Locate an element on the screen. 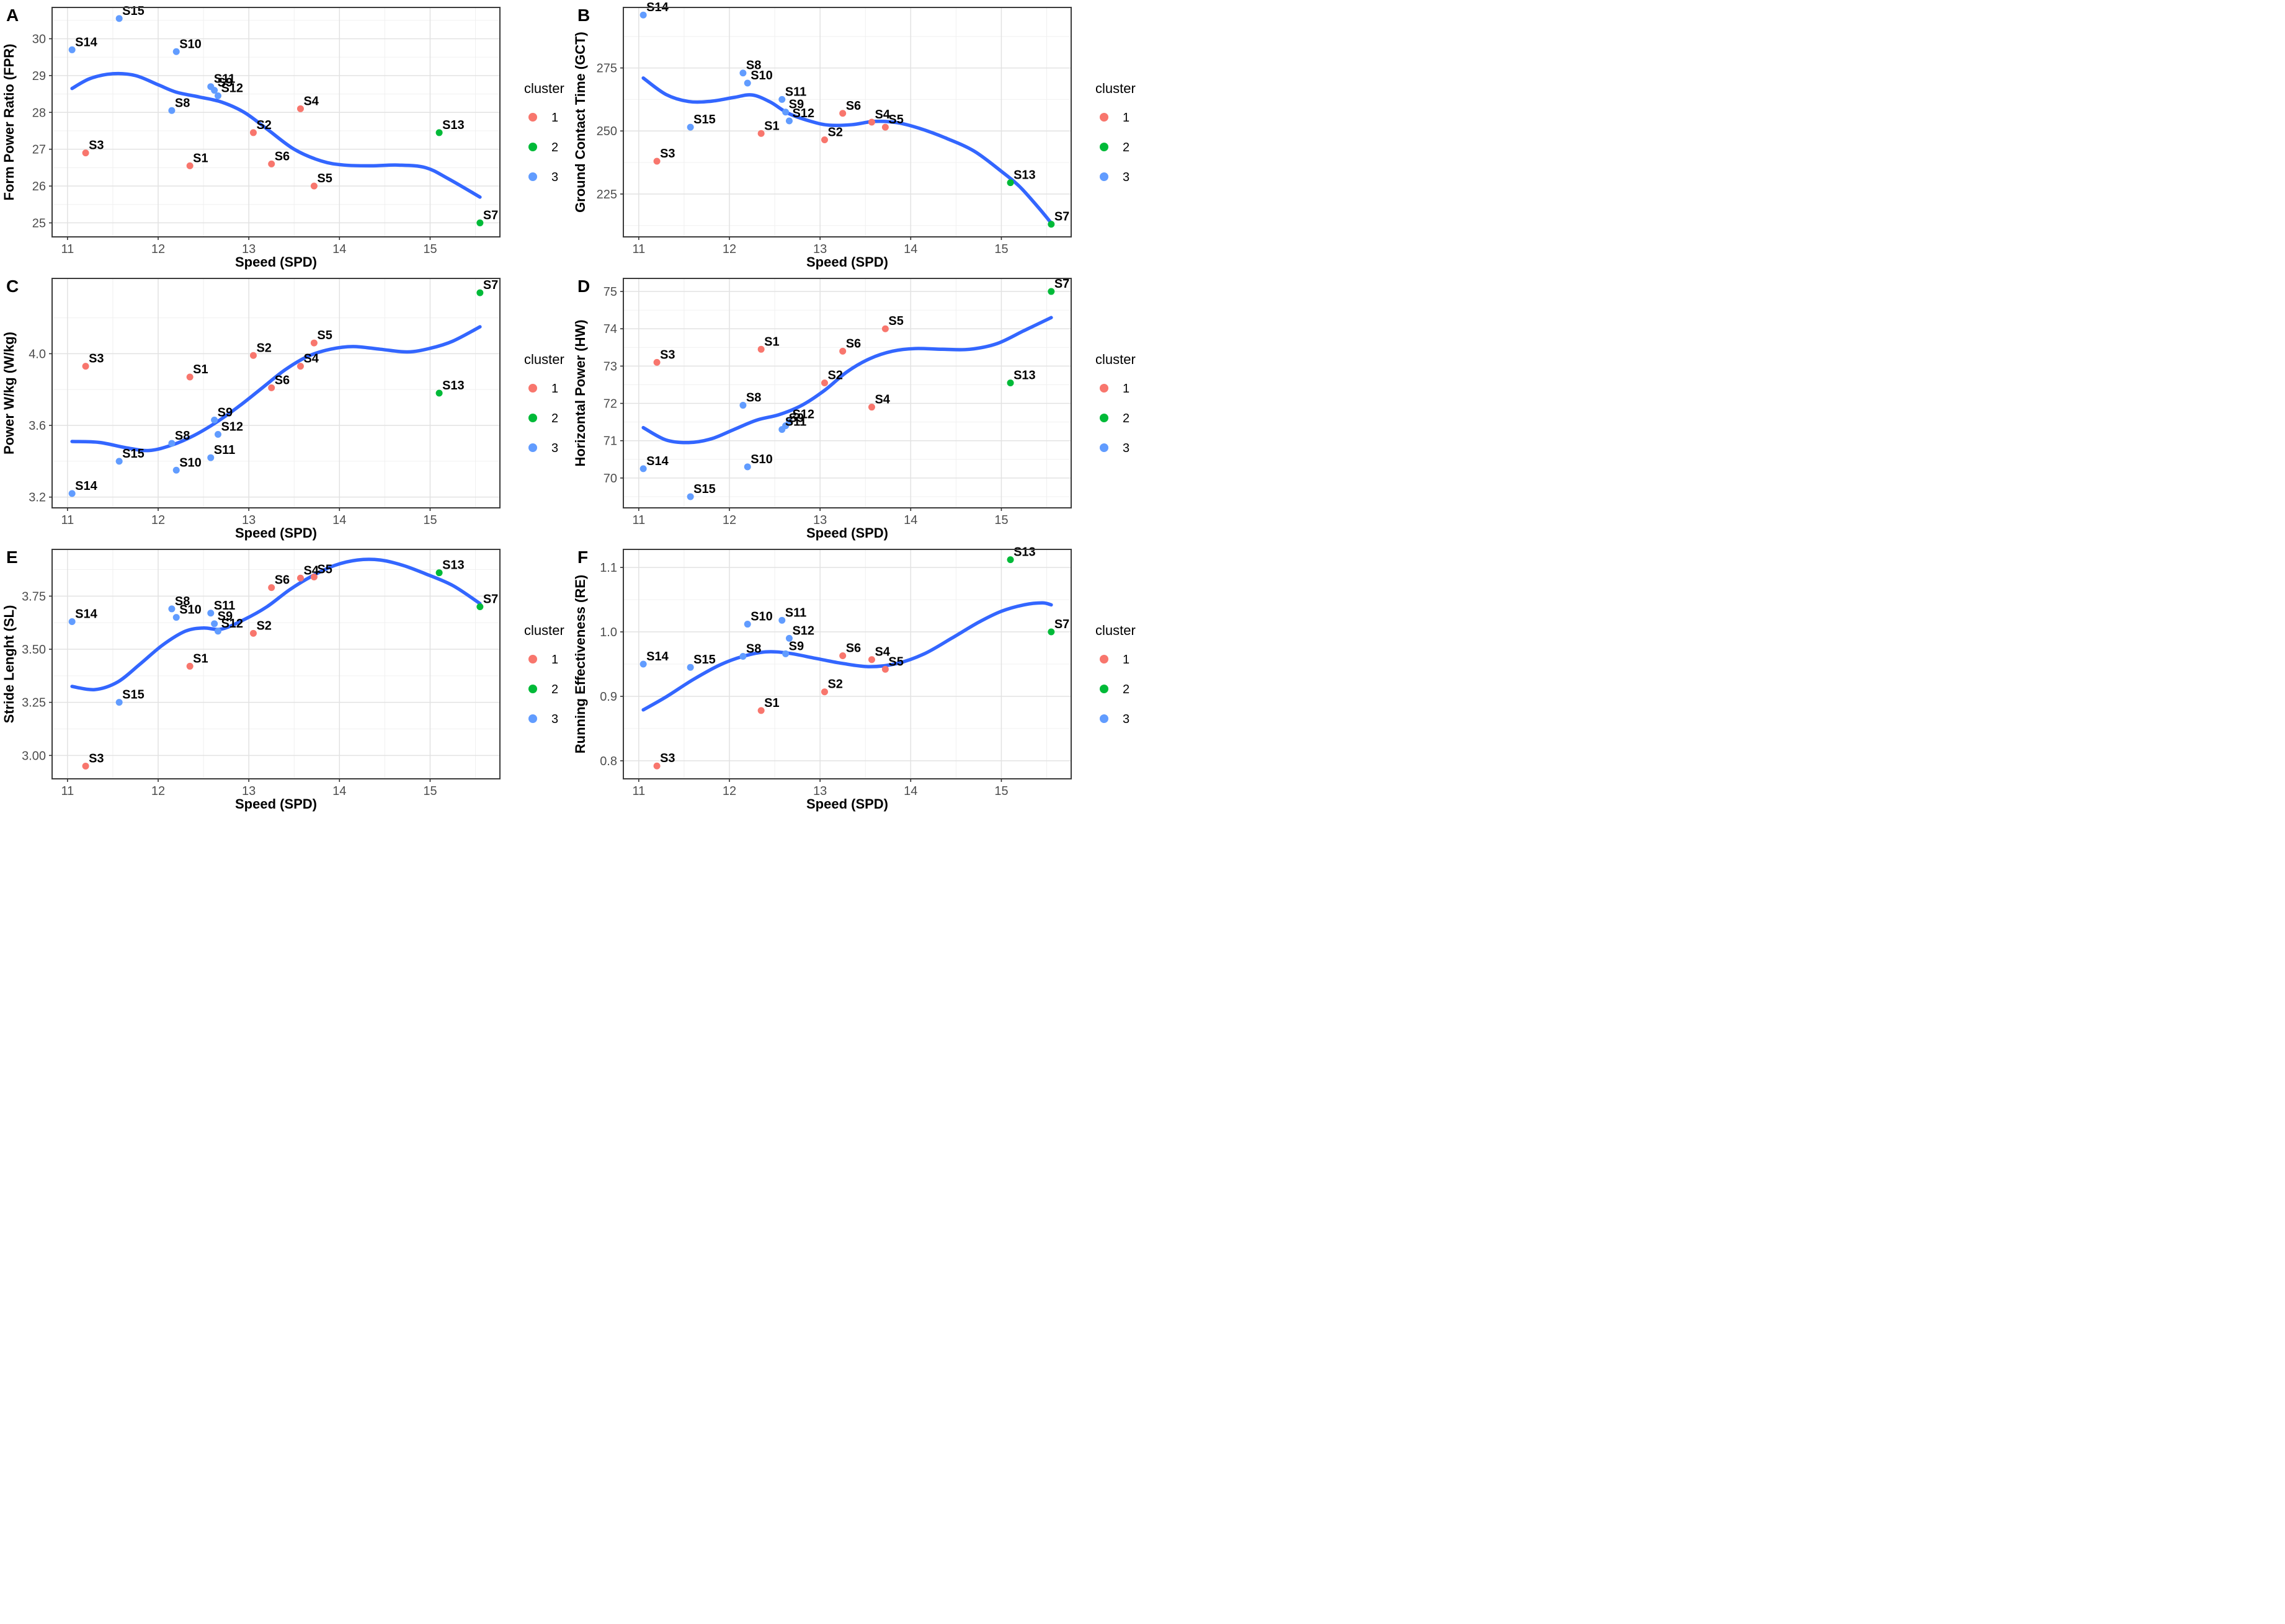 The width and height of the screenshot is (2285, 1624). y-axis-title: Stride Lenght (SL) is located at coordinates (9, 664).